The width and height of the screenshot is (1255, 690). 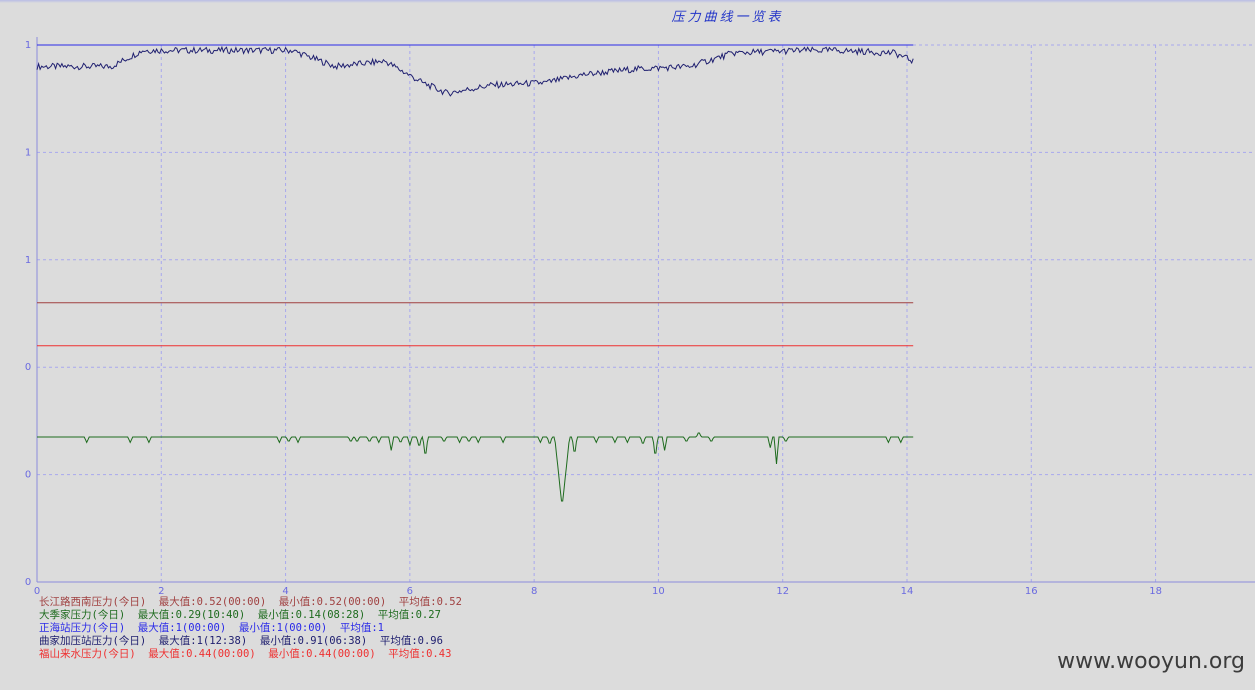 What do you see at coordinates (658, 591) in the screenshot?
I see `x-tick-label: 10` at bounding box center [658, 591].